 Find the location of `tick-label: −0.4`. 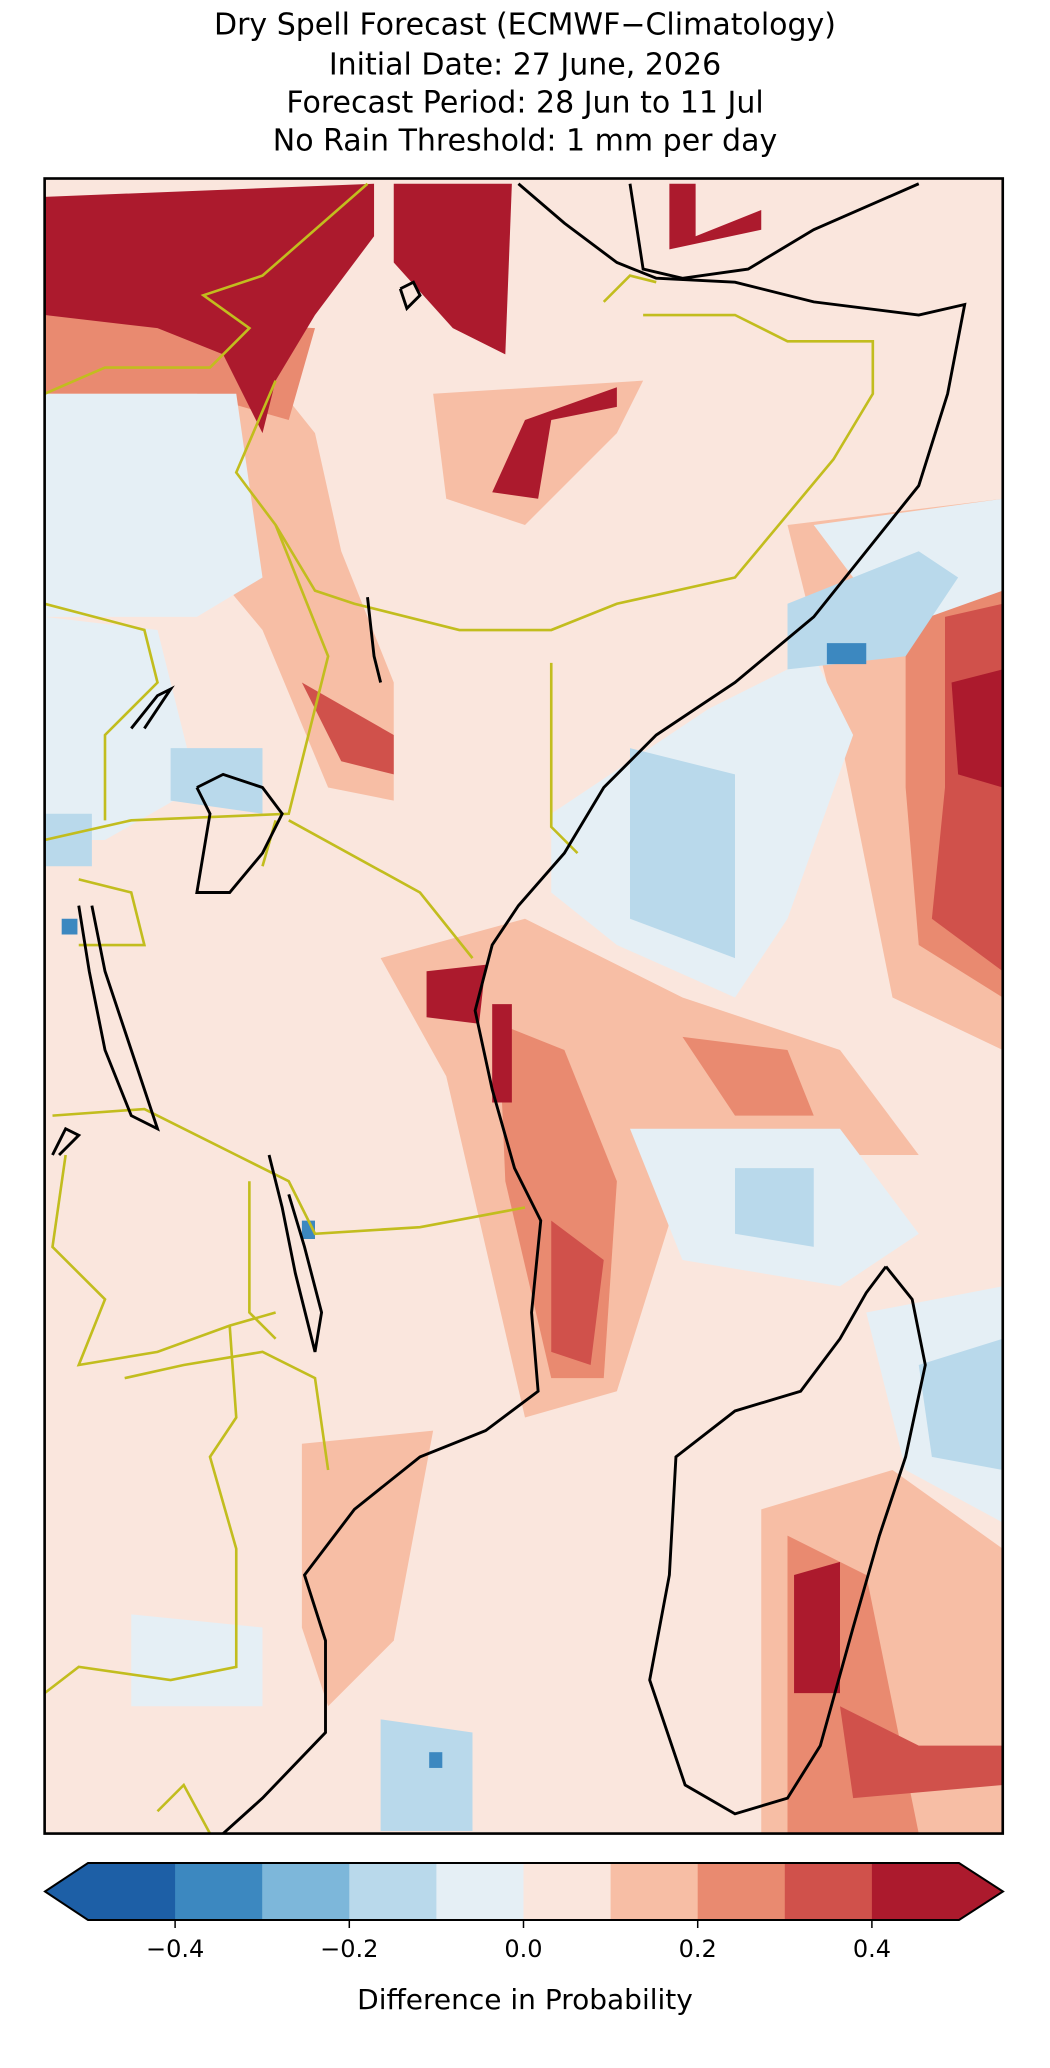

tick-label: −0.4 is located at coordinates (175, 1949).